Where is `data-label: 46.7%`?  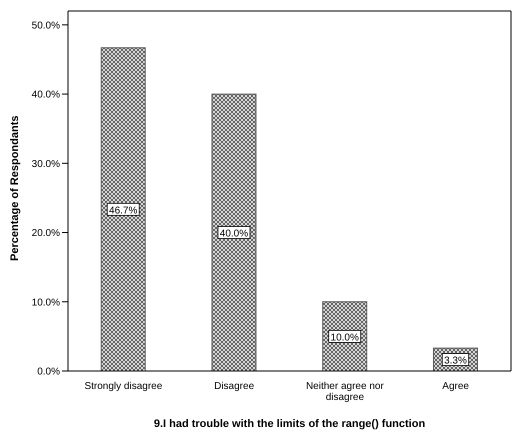
data-label: 46.7% is located at coordinates (123, 210).